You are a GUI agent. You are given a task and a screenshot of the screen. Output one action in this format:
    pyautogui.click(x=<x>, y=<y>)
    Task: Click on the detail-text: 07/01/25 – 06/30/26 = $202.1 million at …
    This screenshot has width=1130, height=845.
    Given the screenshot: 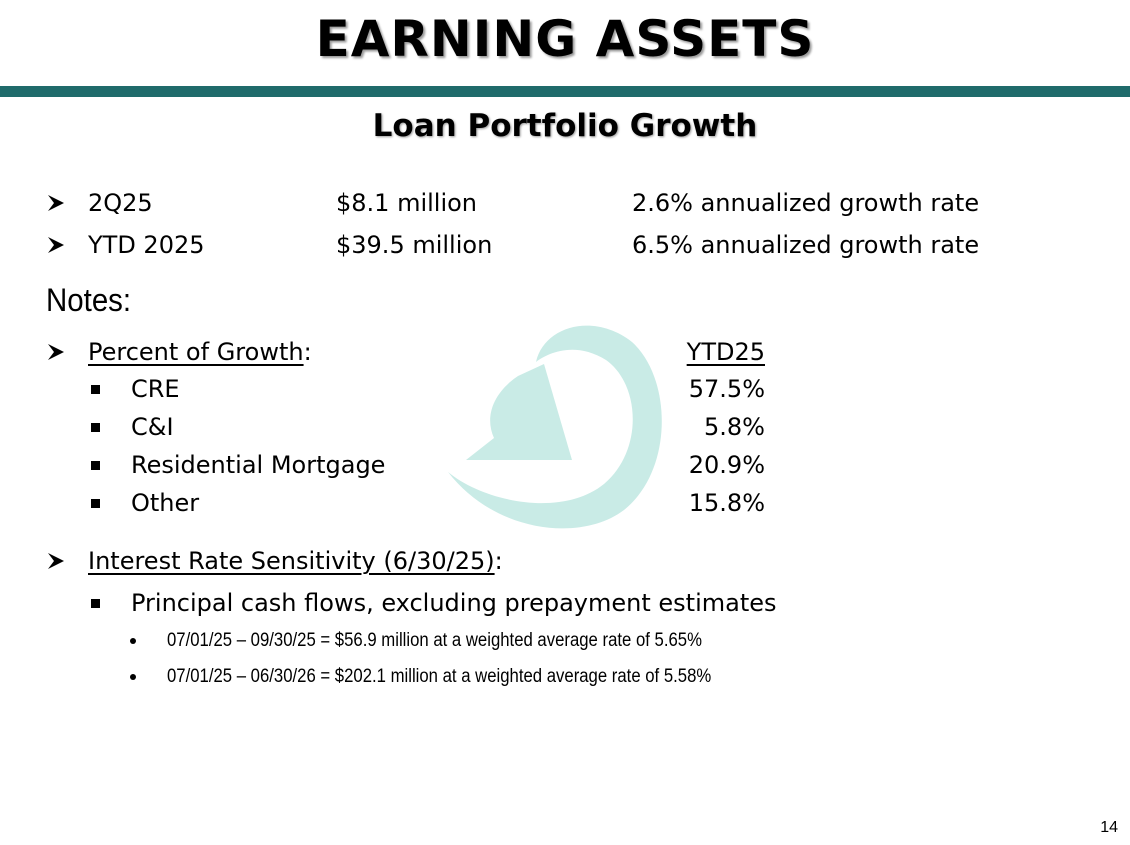 What is the action you would take?
    pyautogui.click(x=439, y=676)
    